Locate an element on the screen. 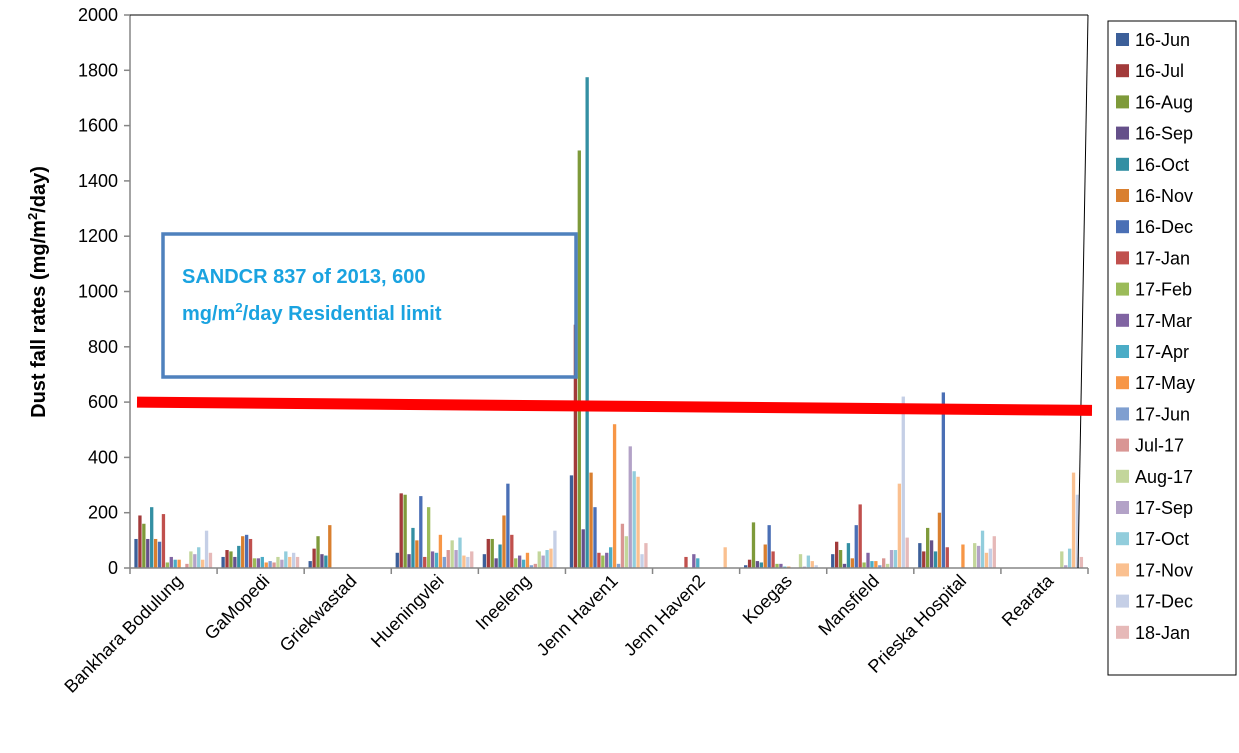  plot-right-border is located at coordinates (1083, 291).